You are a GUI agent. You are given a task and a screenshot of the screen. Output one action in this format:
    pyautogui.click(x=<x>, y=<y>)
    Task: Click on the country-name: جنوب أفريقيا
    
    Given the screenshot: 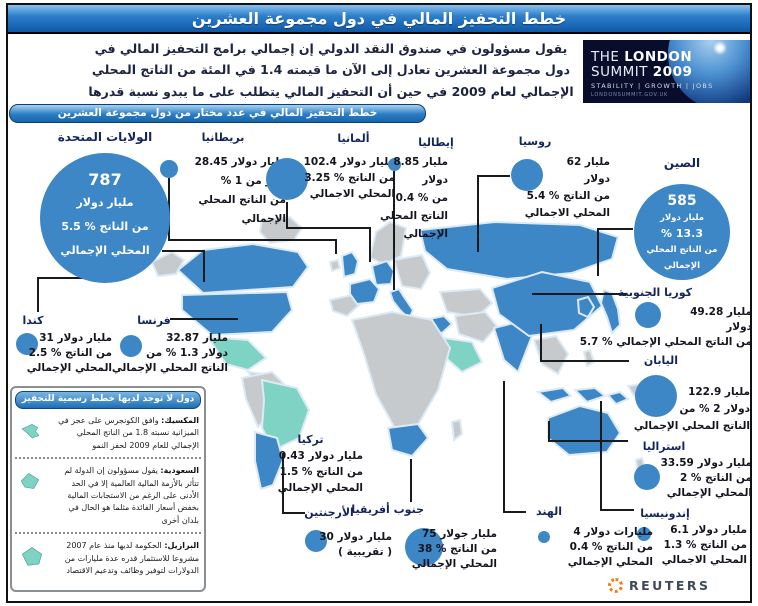 What is the action you would take?
    pyautogui.click(x=387, y=509)
    